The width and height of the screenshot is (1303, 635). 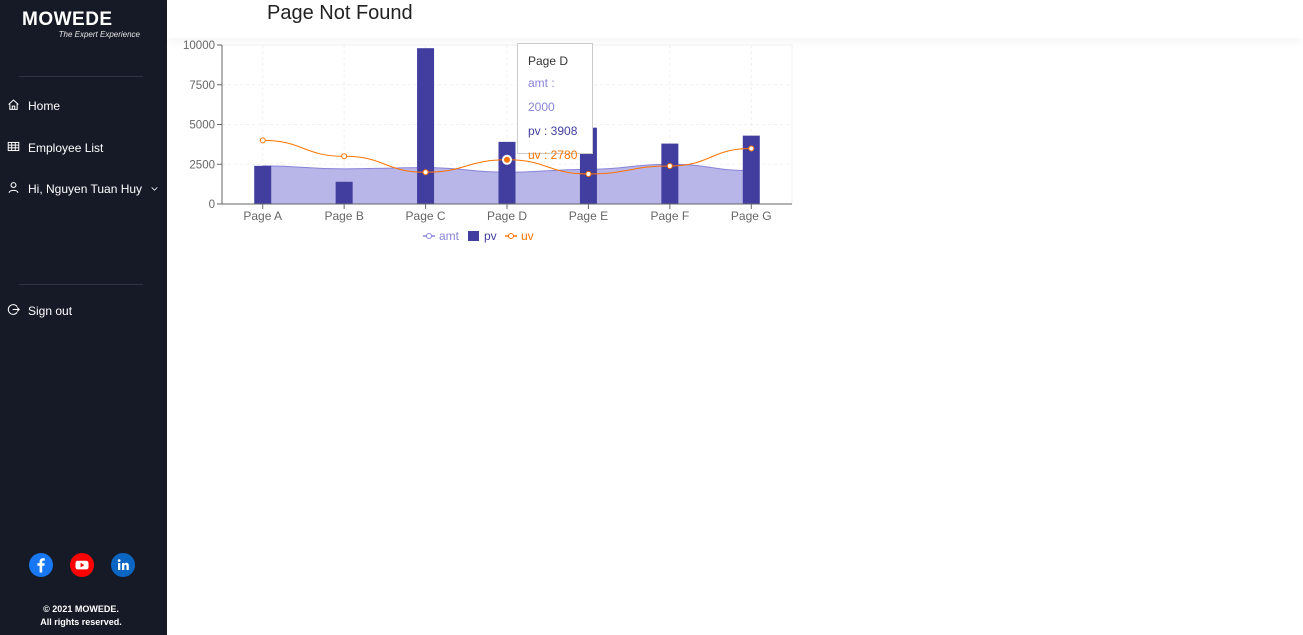 I want to click on legend-uv-label: uv, so click(x=527, y=236).